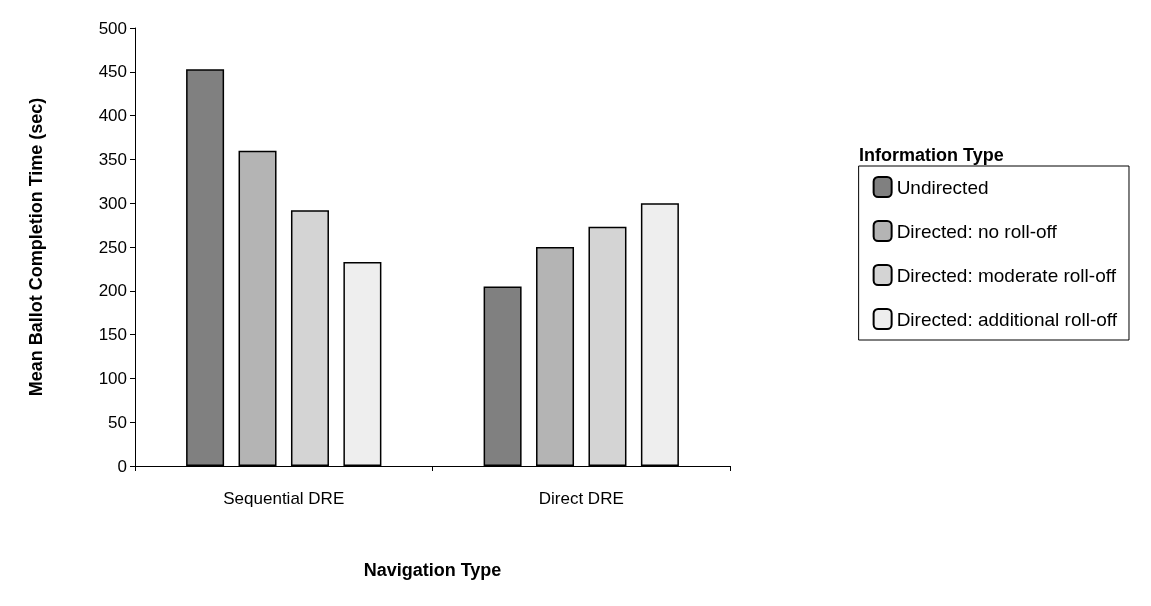  Describe the element at coordinates (36, 247) in the screenshot. I see `y-axis-title: Mean Ballot Completion Time (sec)` at that location.